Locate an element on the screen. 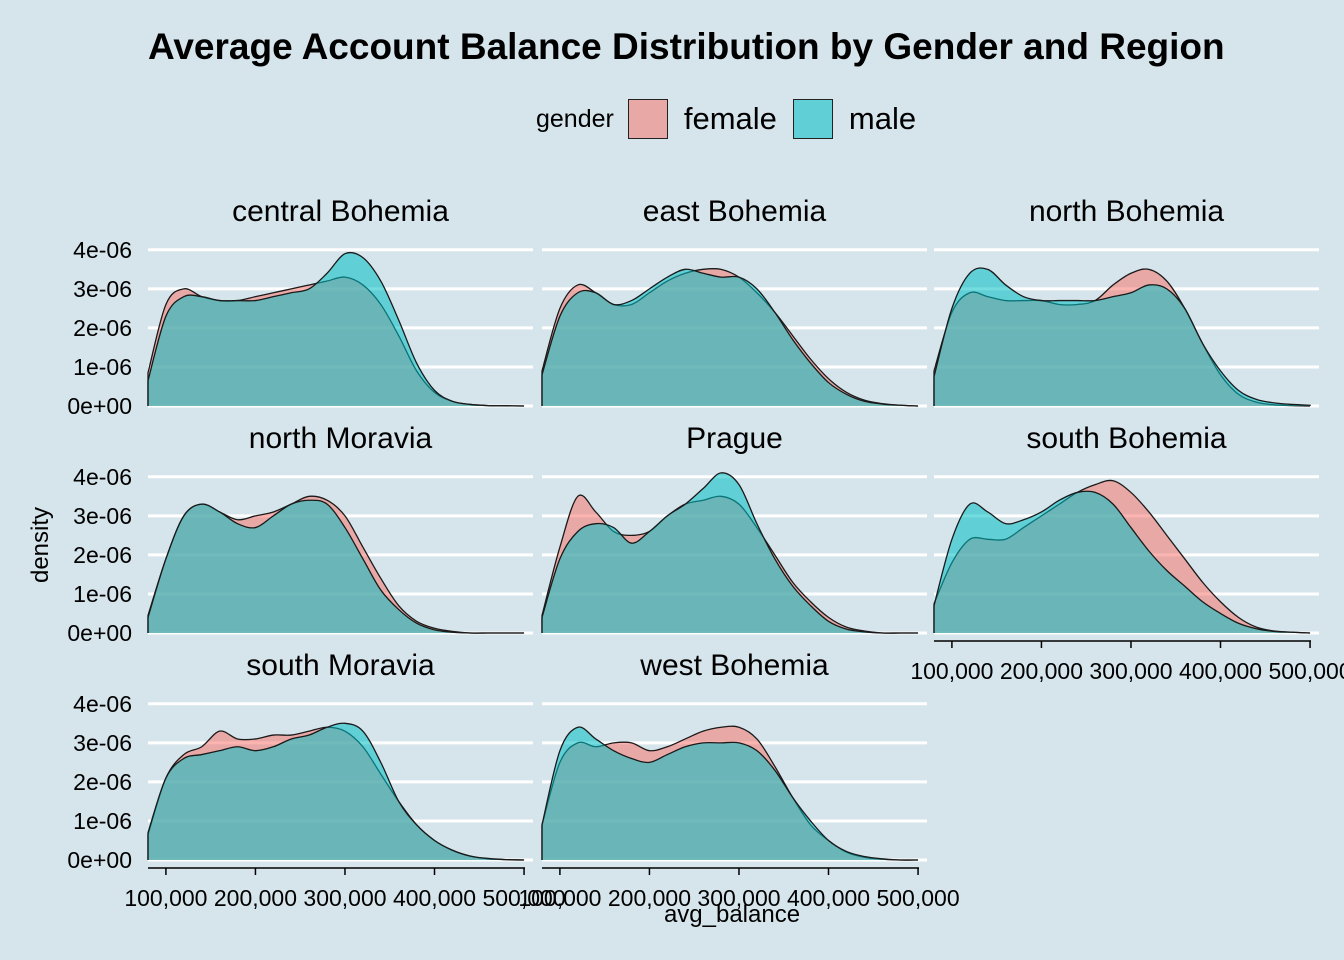 This screenshot has height=960, width=1344. density-area-north-bohemia-male is located at coordinates (1122, 336).